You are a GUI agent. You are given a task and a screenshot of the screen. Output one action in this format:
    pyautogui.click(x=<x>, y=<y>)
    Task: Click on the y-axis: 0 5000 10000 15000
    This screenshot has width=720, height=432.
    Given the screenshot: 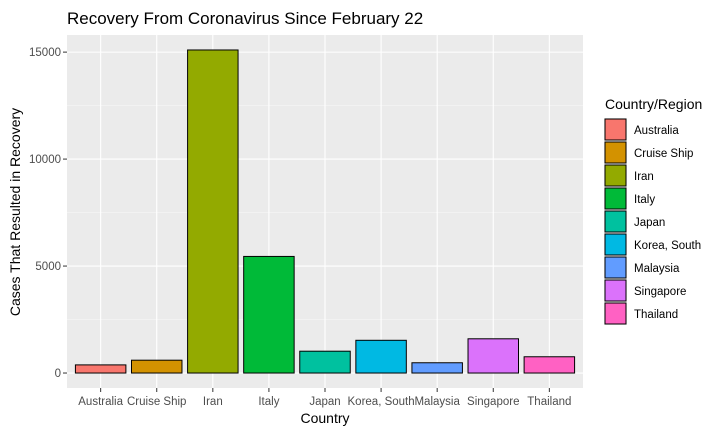 What is the action you would take?
    pyautogui.click(x=48, y=213)
    